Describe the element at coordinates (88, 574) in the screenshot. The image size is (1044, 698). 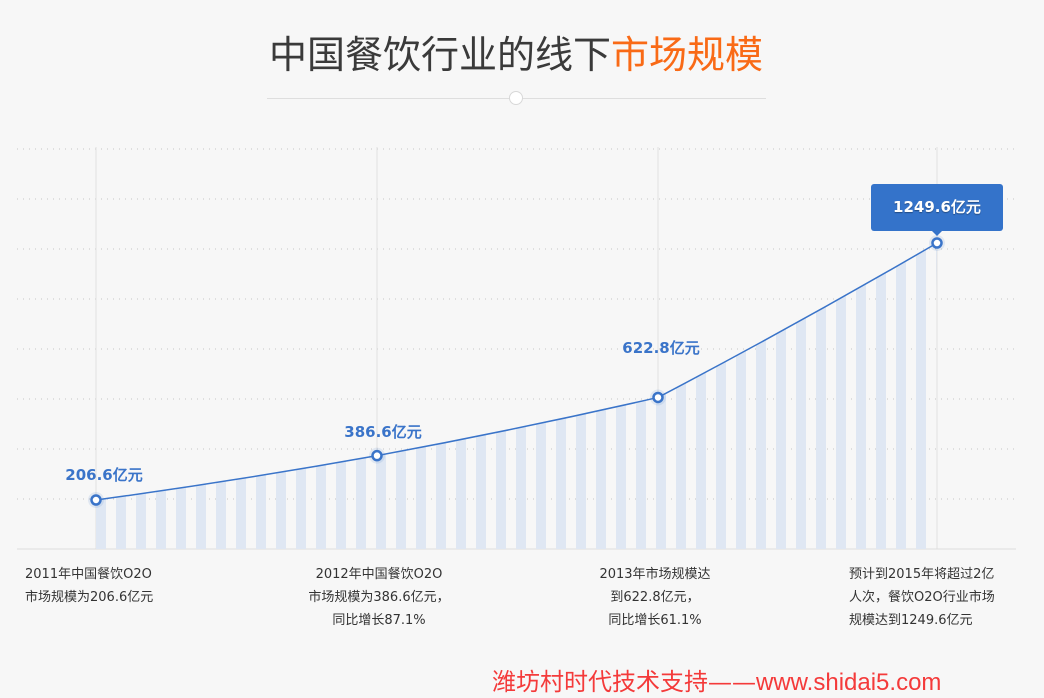
I see `caption-line: 2011年中国餐饮O2O` at that location.